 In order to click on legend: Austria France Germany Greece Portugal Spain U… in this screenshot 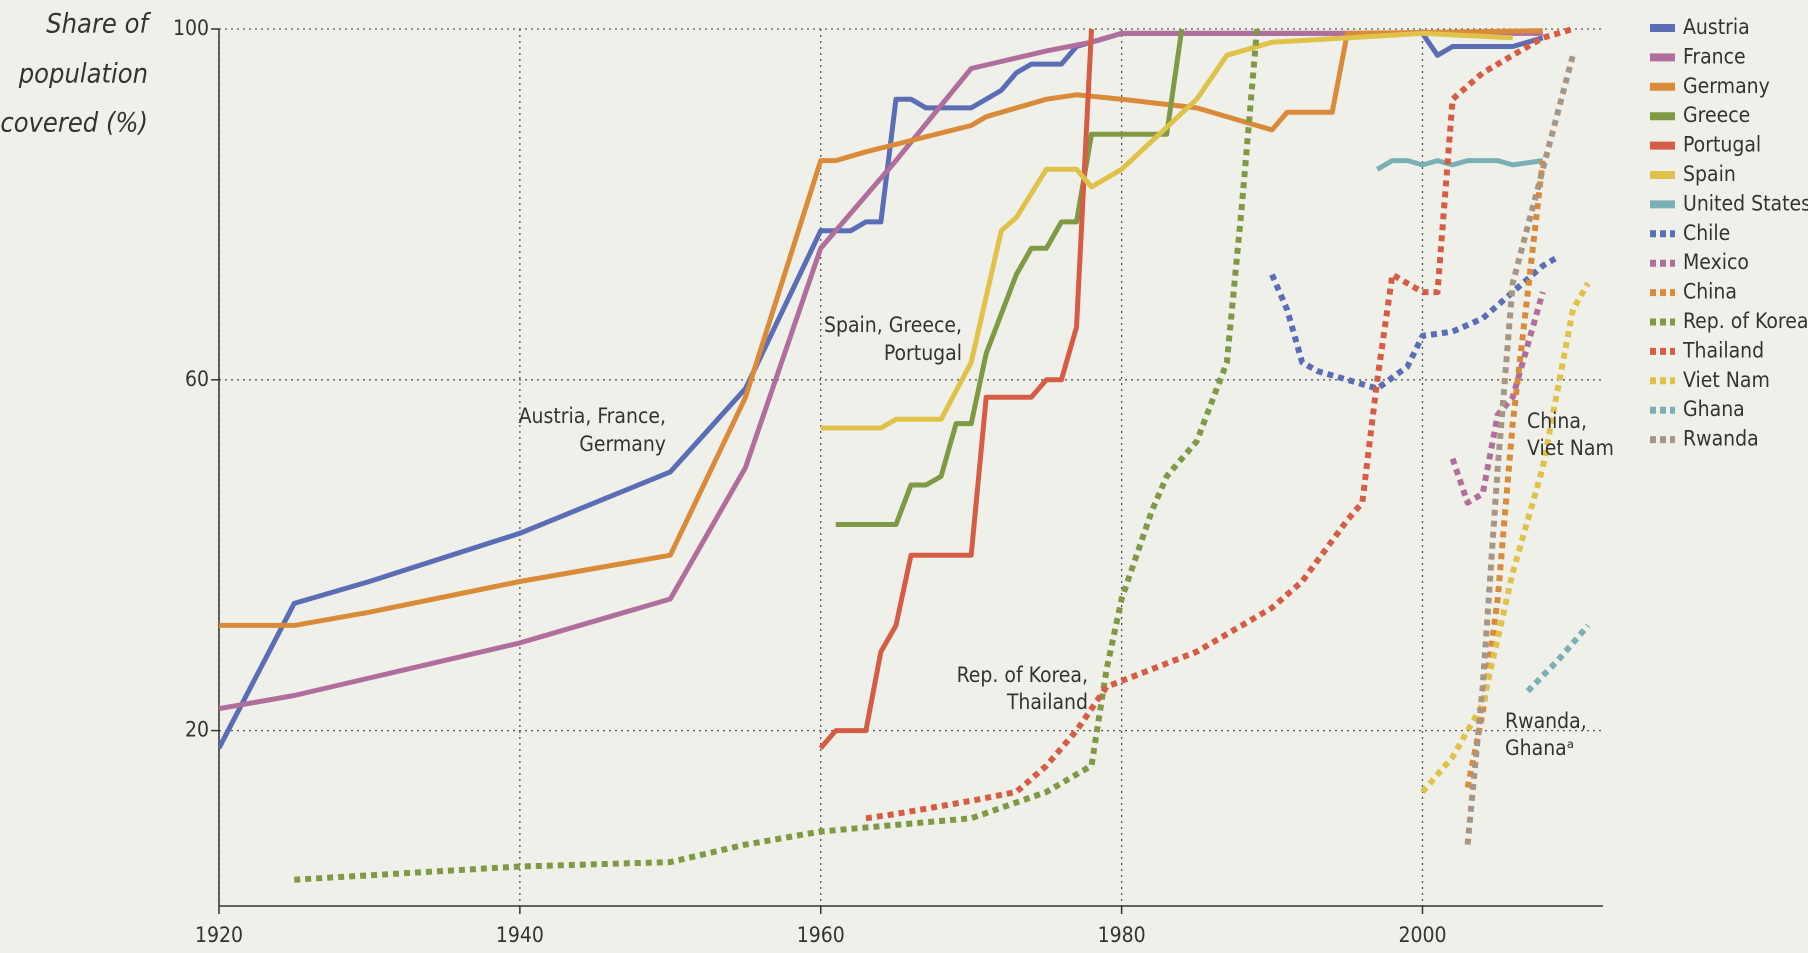, I will do `click(1729, 233)`.